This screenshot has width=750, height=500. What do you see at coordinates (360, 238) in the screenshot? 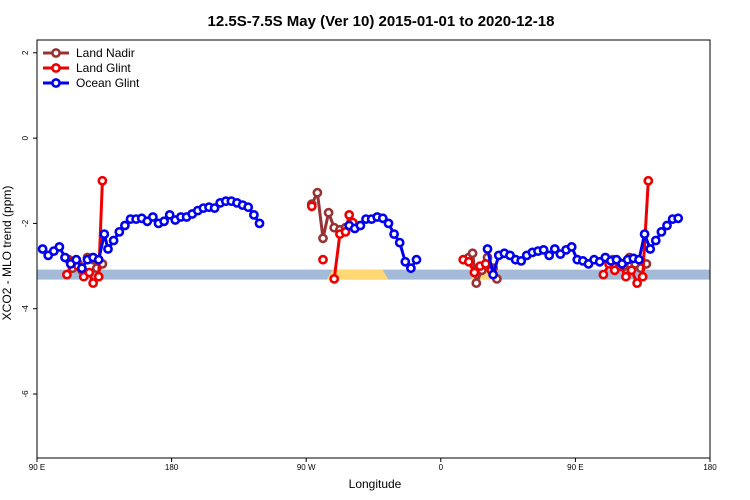
I see `series-ocean-glint` at bounding box center [360, 238].